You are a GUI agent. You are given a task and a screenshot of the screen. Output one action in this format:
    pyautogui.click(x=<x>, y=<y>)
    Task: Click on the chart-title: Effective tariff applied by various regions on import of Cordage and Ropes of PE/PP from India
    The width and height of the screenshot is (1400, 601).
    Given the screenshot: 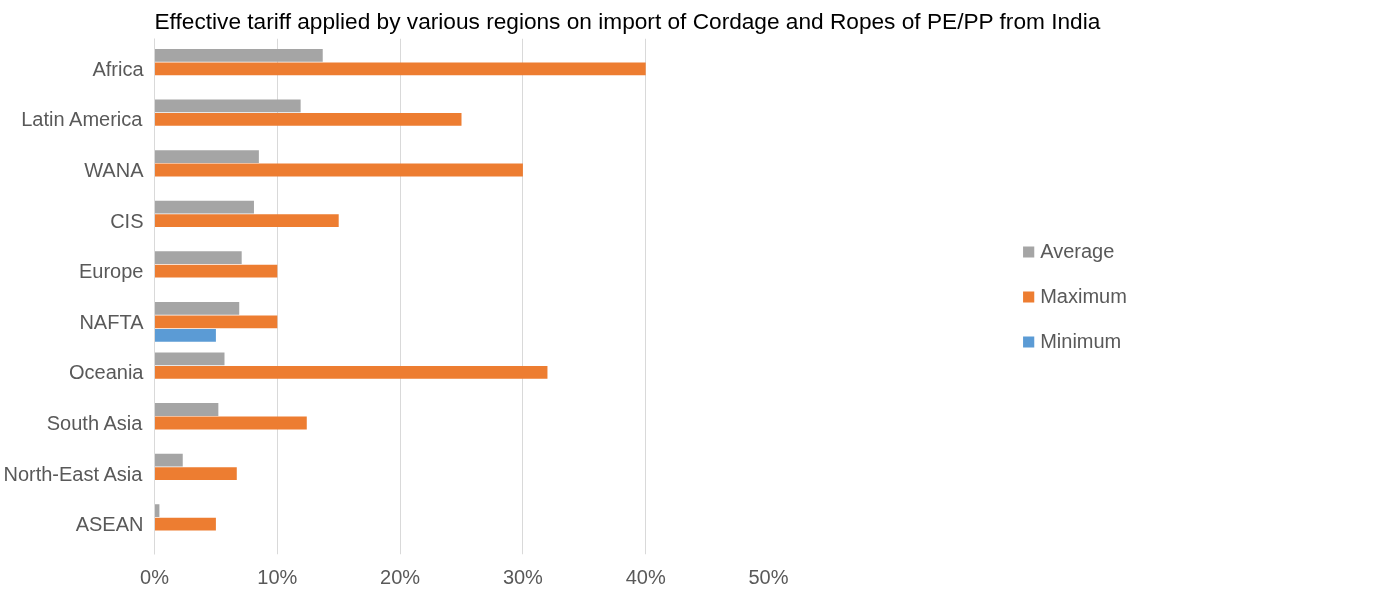 What is the action you would take?
    pyautogui.click(x=627, y=20)
    